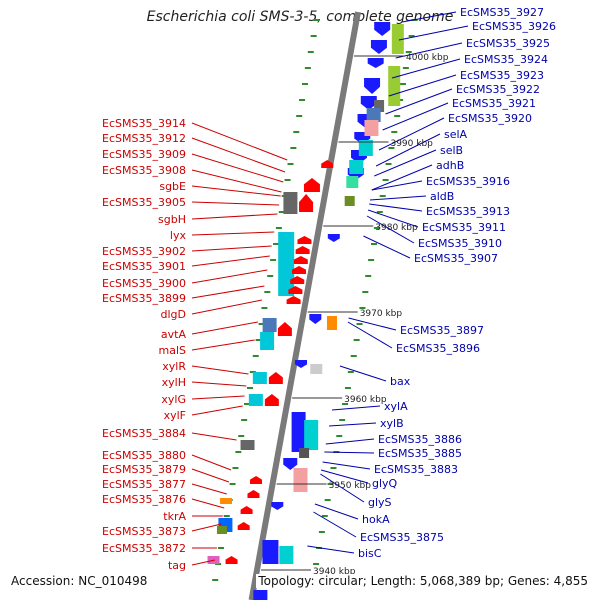 The height and width of the screenshot is (600, 600). What do you see at coordinates (144, 298) in the screenshot?
I see `left-gene-label: EcSMS35_3899` at bounding box center [144, 298].